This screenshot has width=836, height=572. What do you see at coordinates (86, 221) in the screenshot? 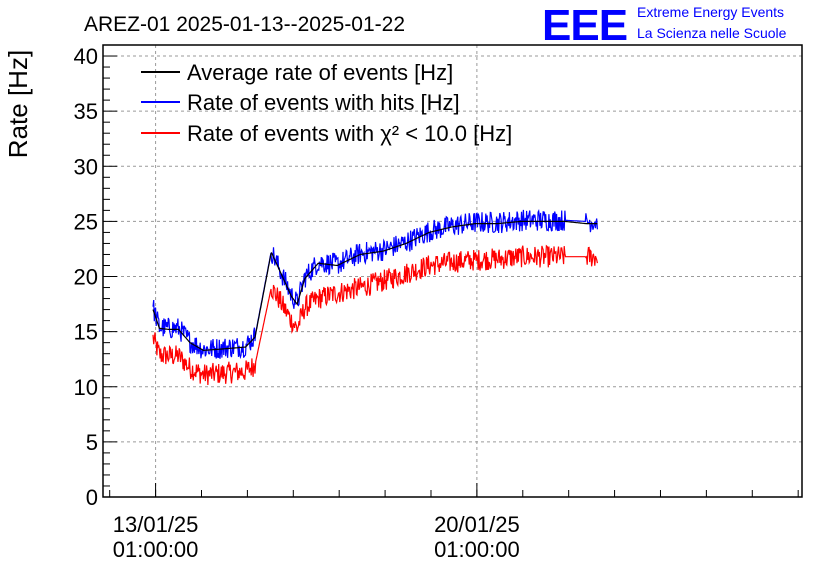
I see `y-tick-label: 25` at bounding box center [86, 221].